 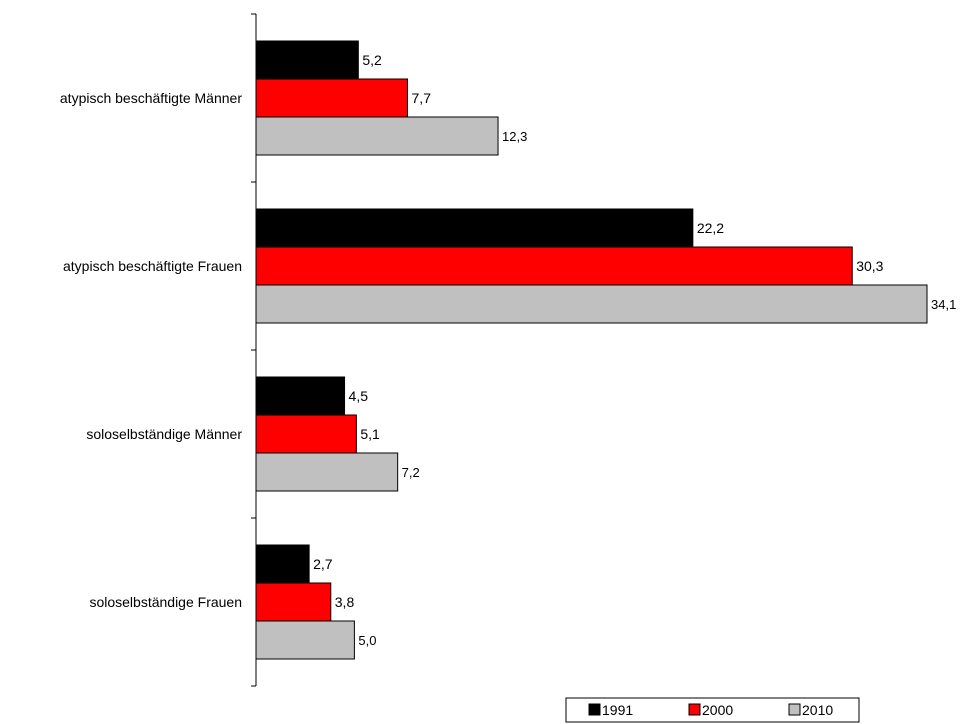 I want to click on data-label: 7,2, so click(x=411, y=472).